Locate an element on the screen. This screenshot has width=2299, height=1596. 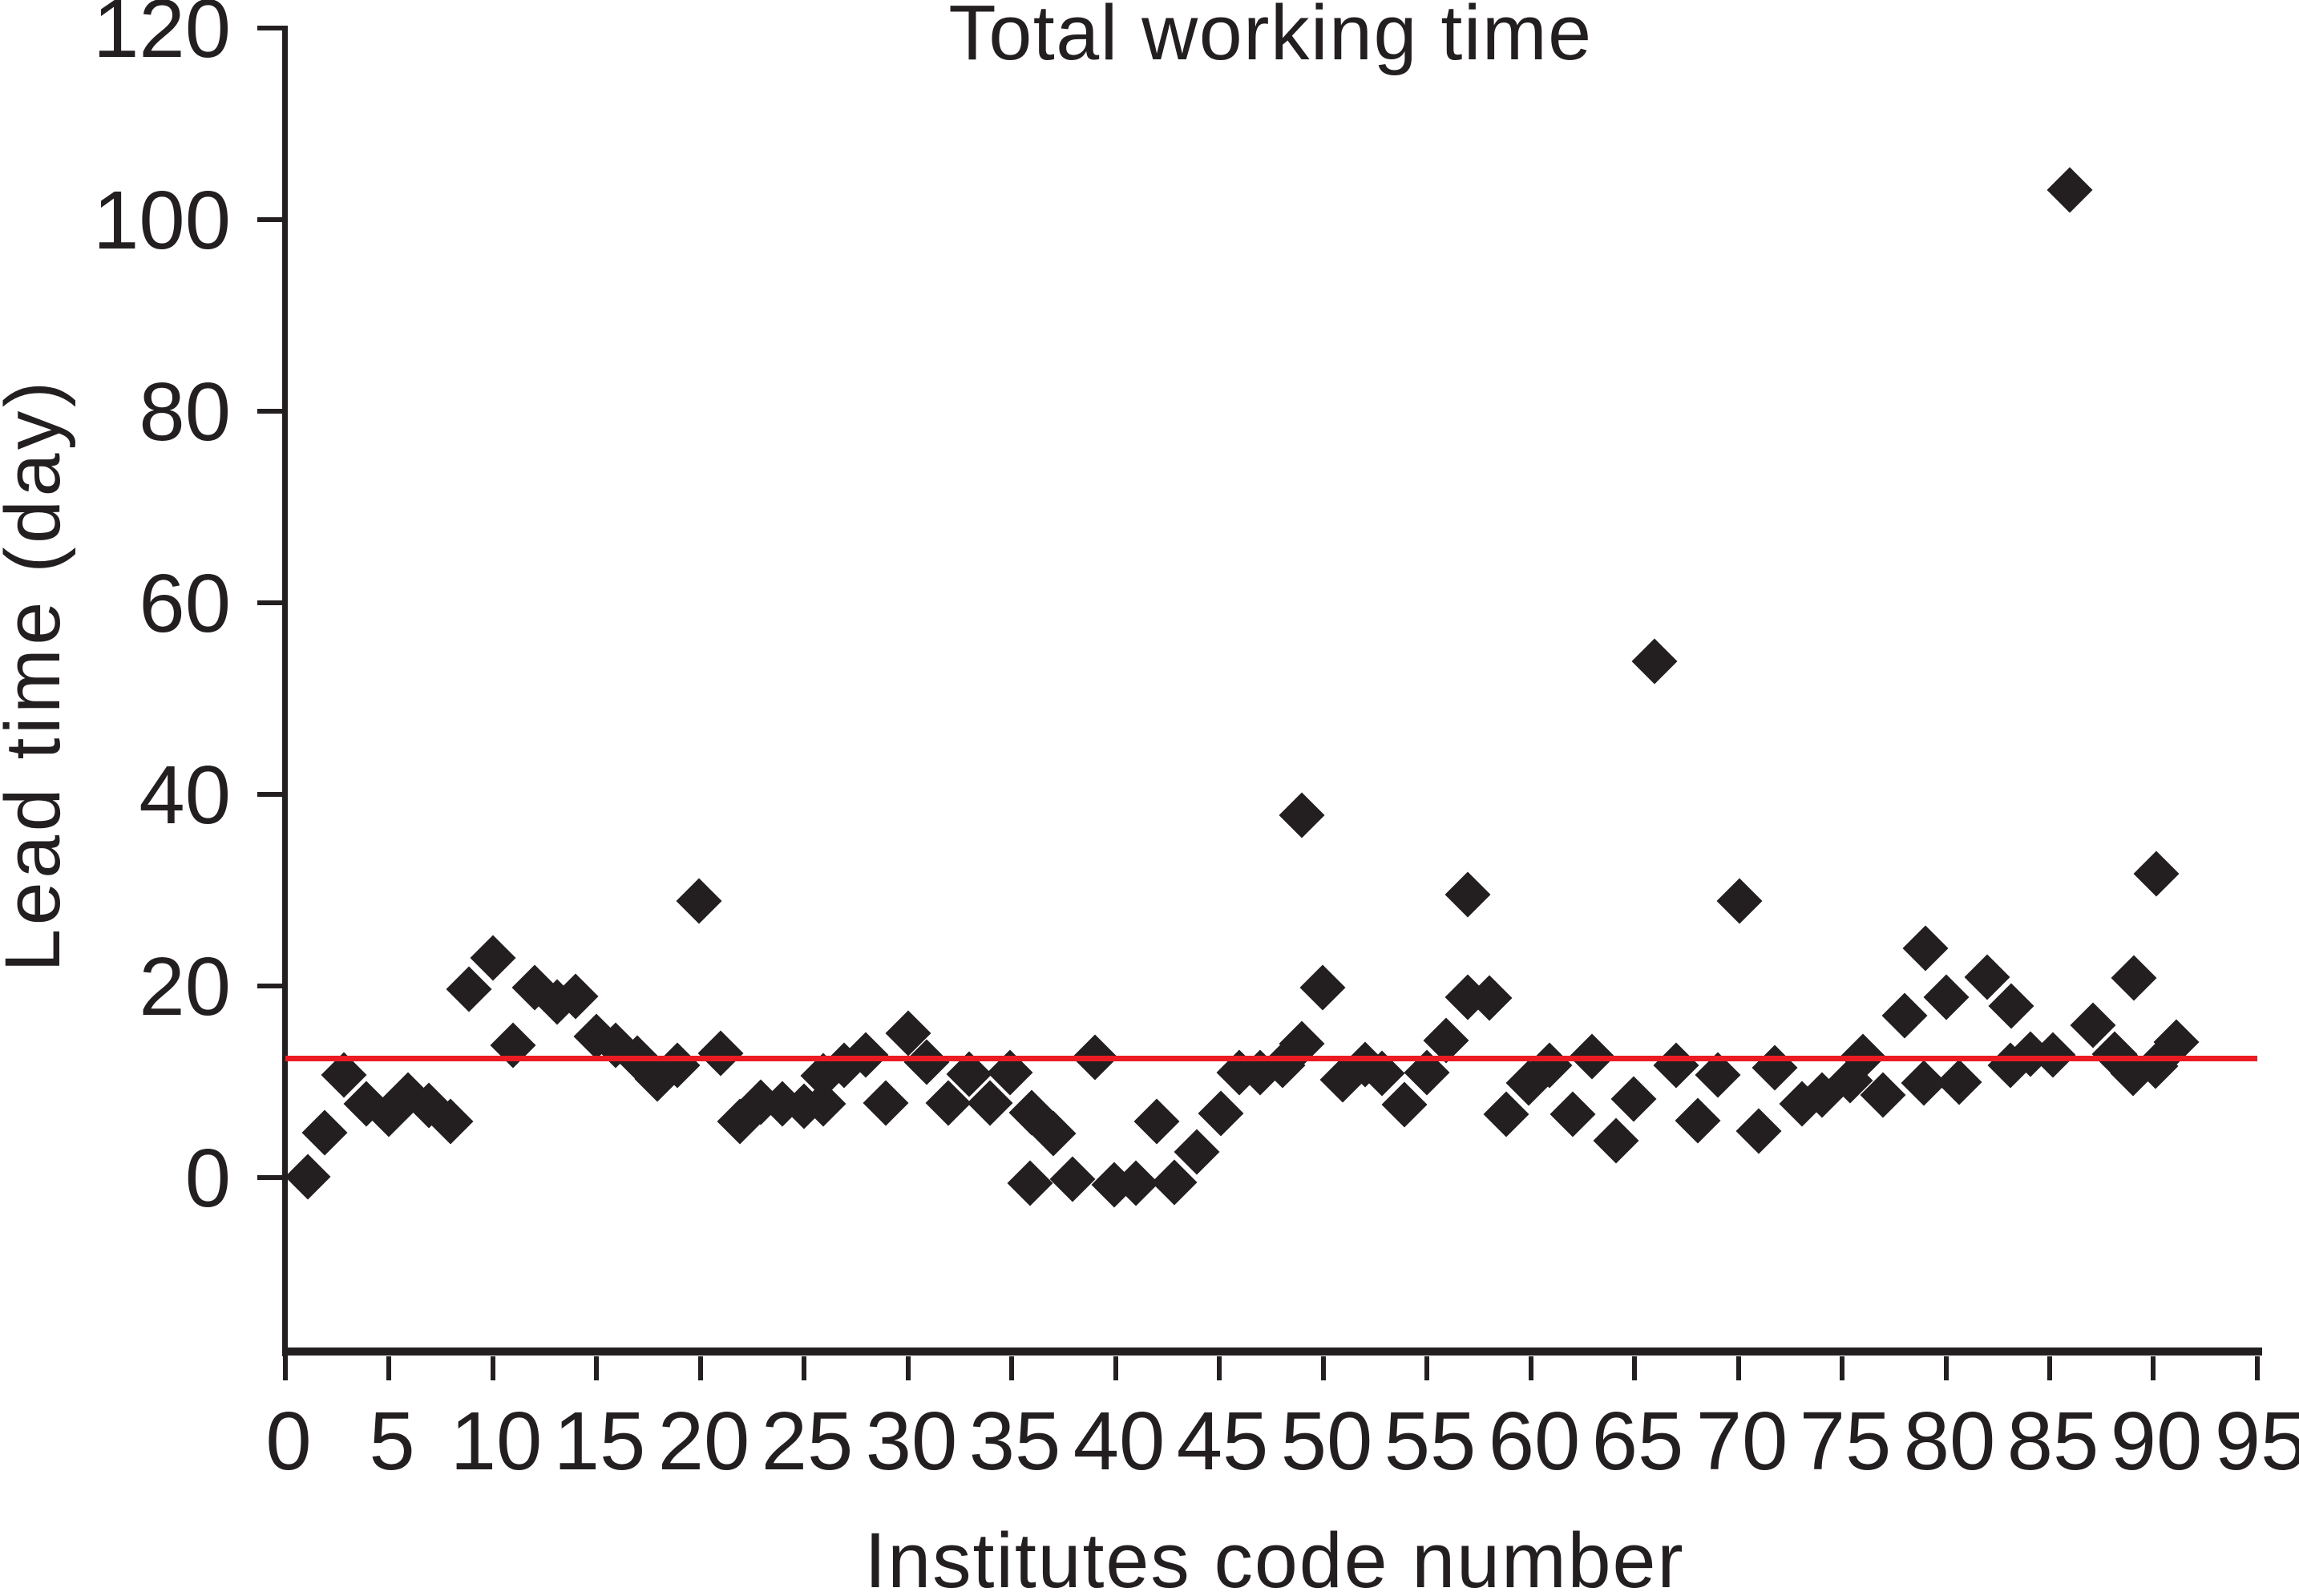
svg-text: 55 is located at coordinates (1430, 1441).